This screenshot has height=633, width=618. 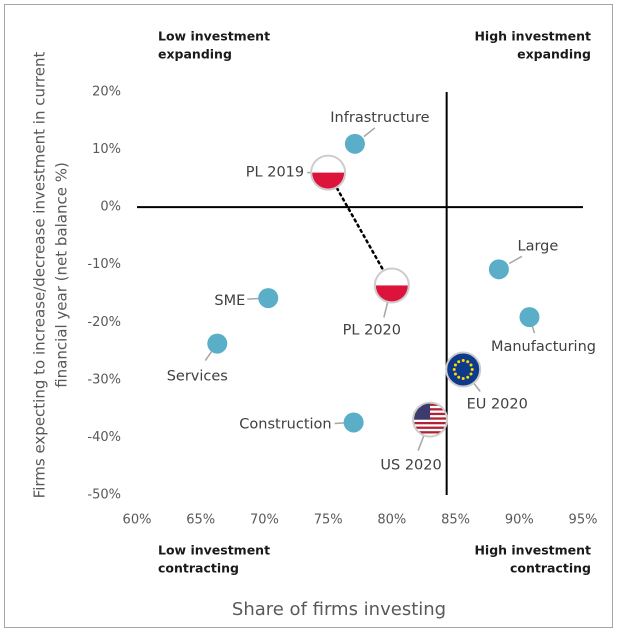 I want to click on x-tick-label: 90%, so click(x=519, y=520).